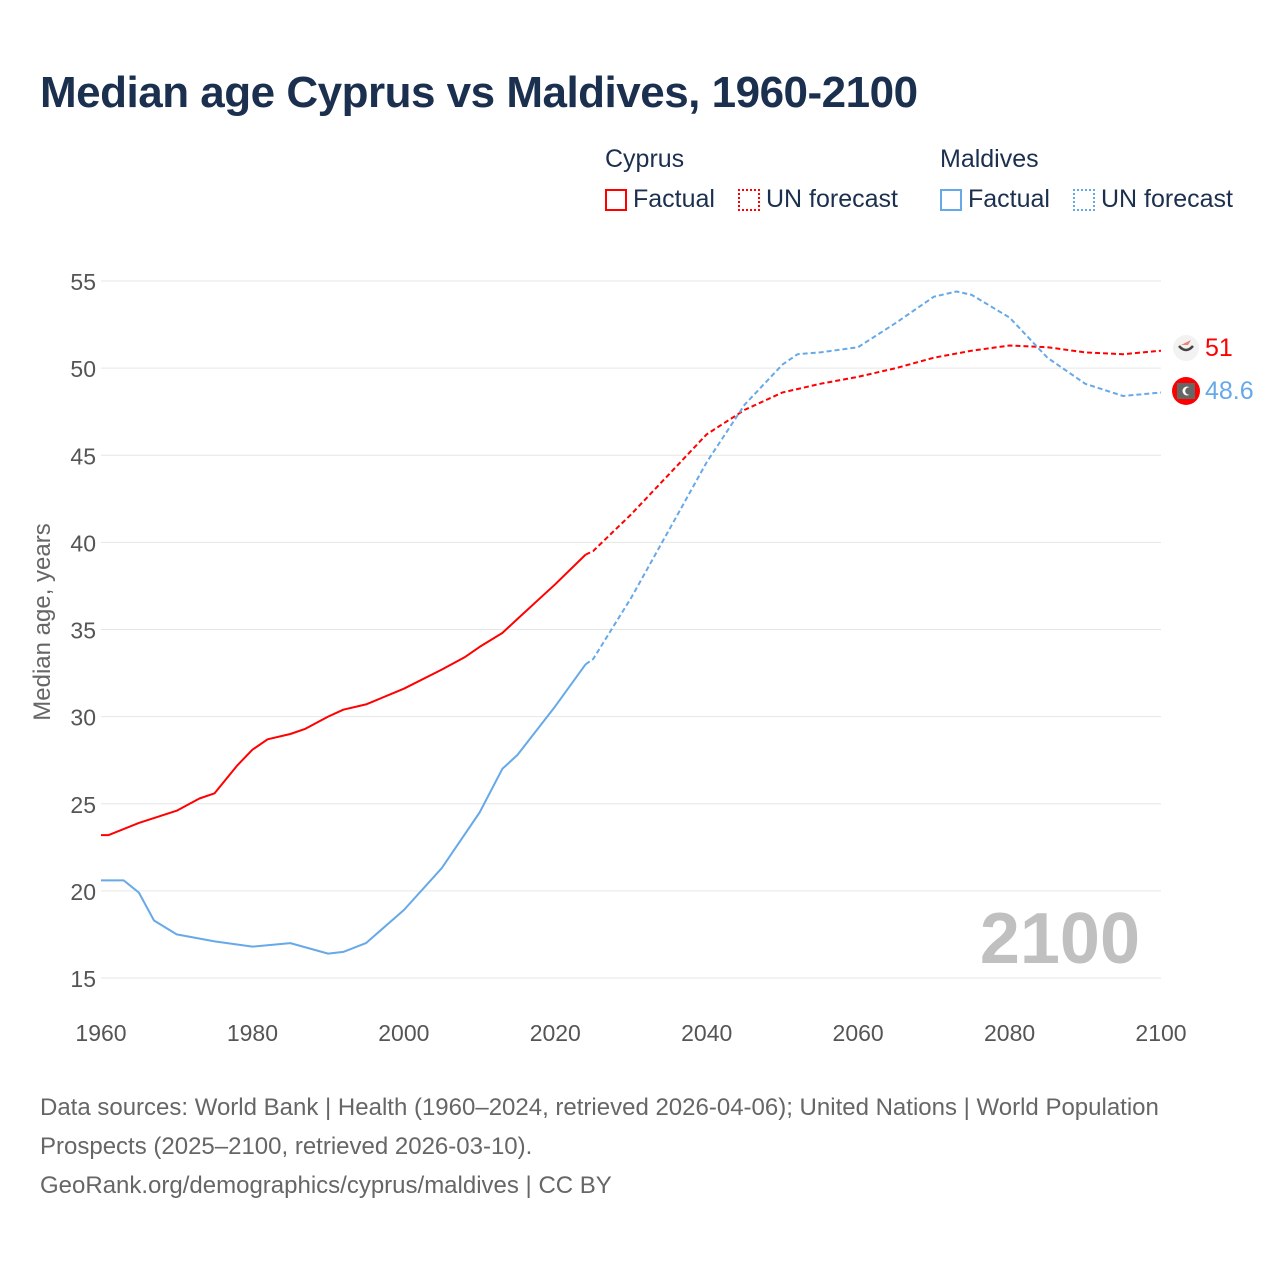 Image resolution: width=1280 pixels, height=1280 pixels. What do you see at coordinates (1186, 348) in the screenshot?
I see `cyprus-flag-icon` at bounding box center [1186, 348].